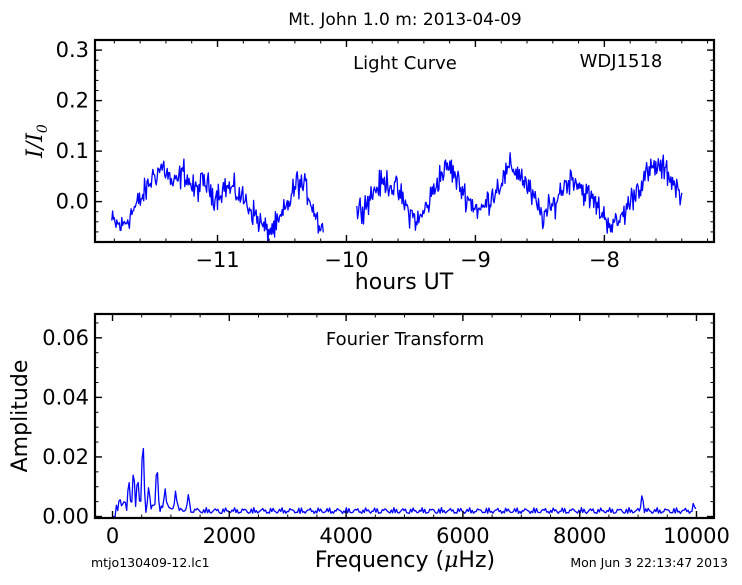  I want to click on fourier-x-tick-label: 8000, so click(579, 536).